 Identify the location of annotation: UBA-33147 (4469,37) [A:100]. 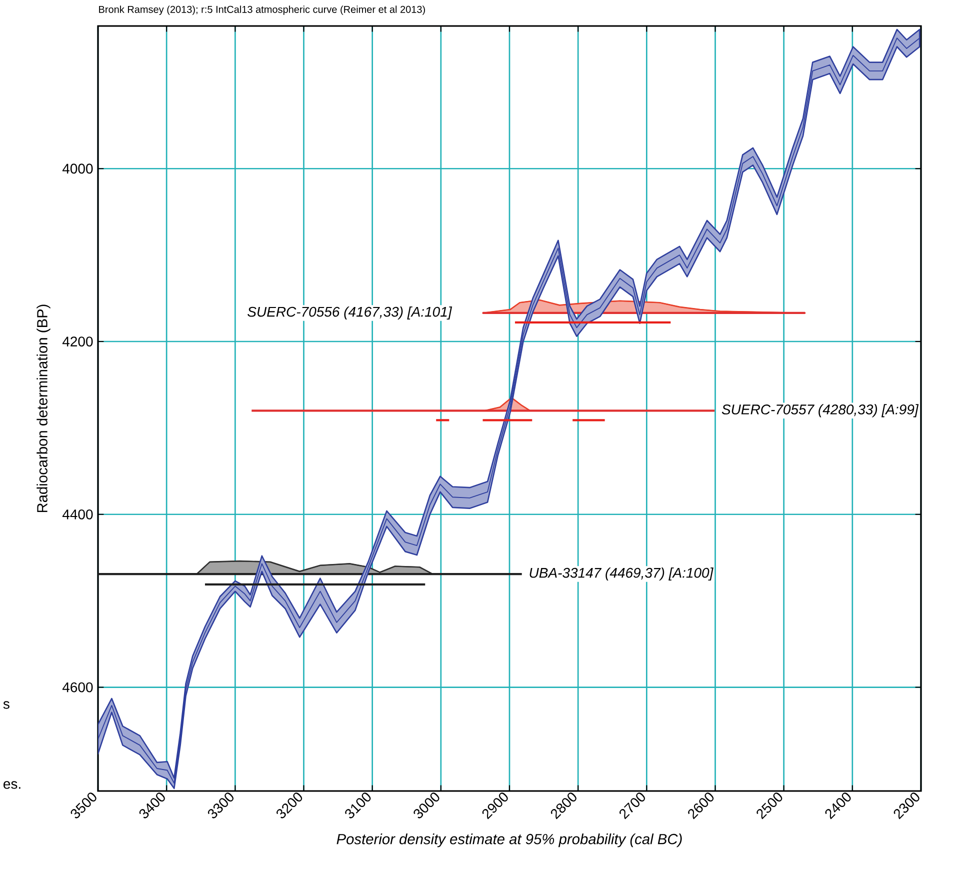
(622, 574).